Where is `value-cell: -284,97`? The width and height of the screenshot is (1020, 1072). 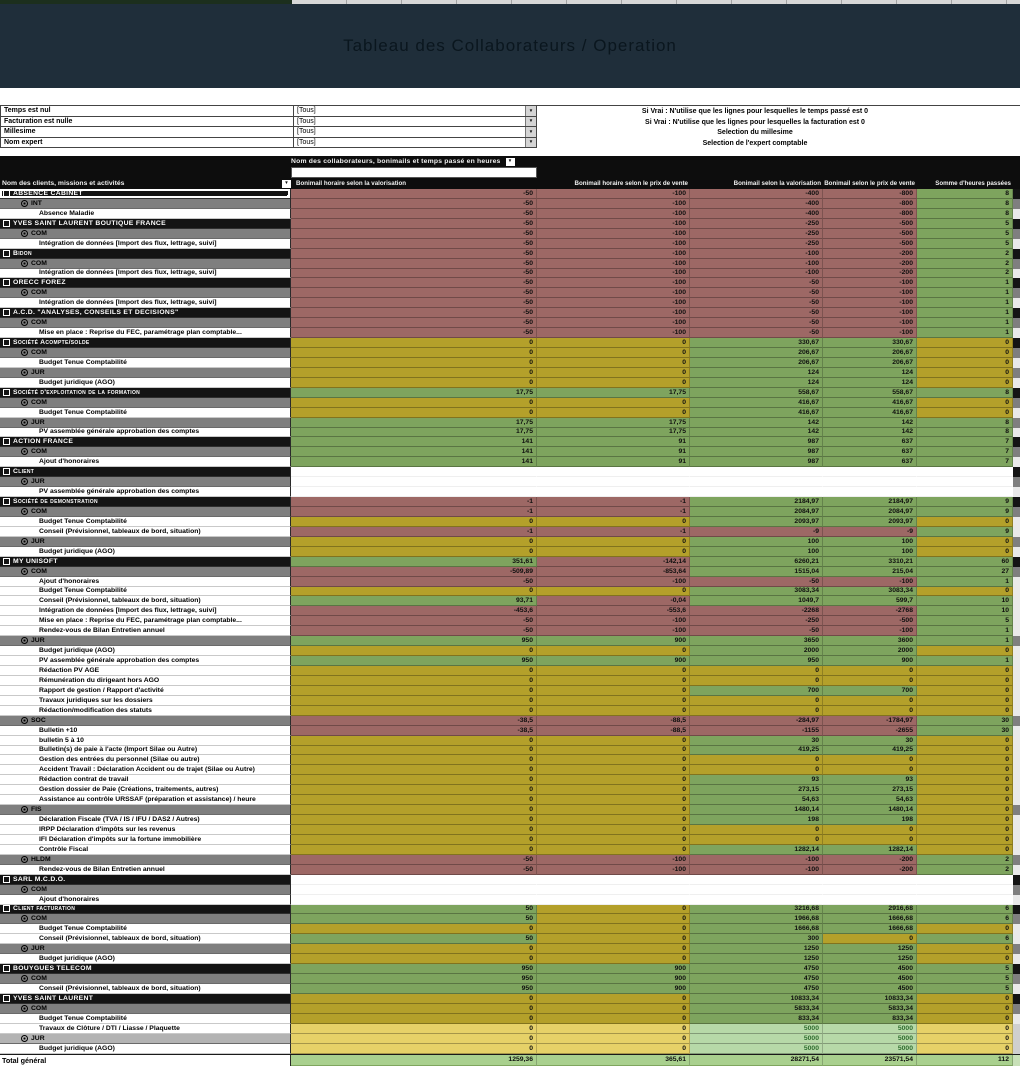
value-cell: -284,97 is located at coordinates (756, 720).